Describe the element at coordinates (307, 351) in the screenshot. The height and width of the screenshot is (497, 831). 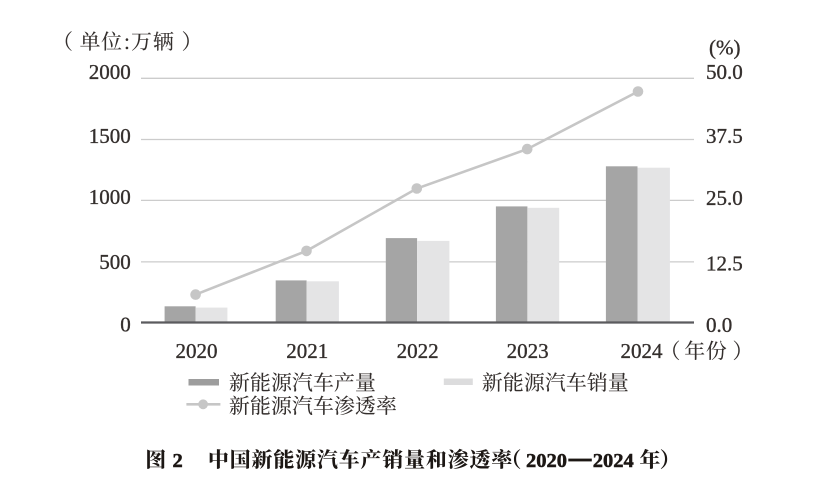
I see `svg-text: 2021` at that location.